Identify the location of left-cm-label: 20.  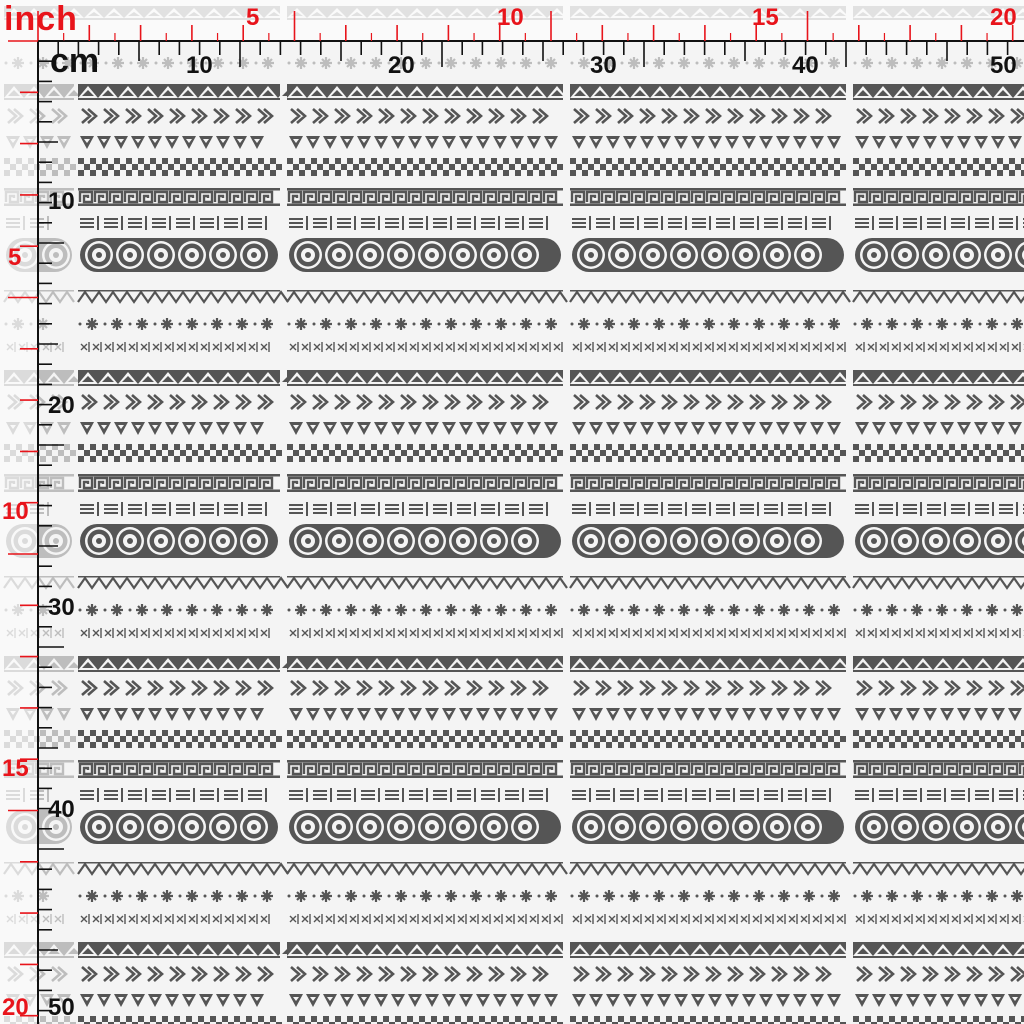
(61, 405).